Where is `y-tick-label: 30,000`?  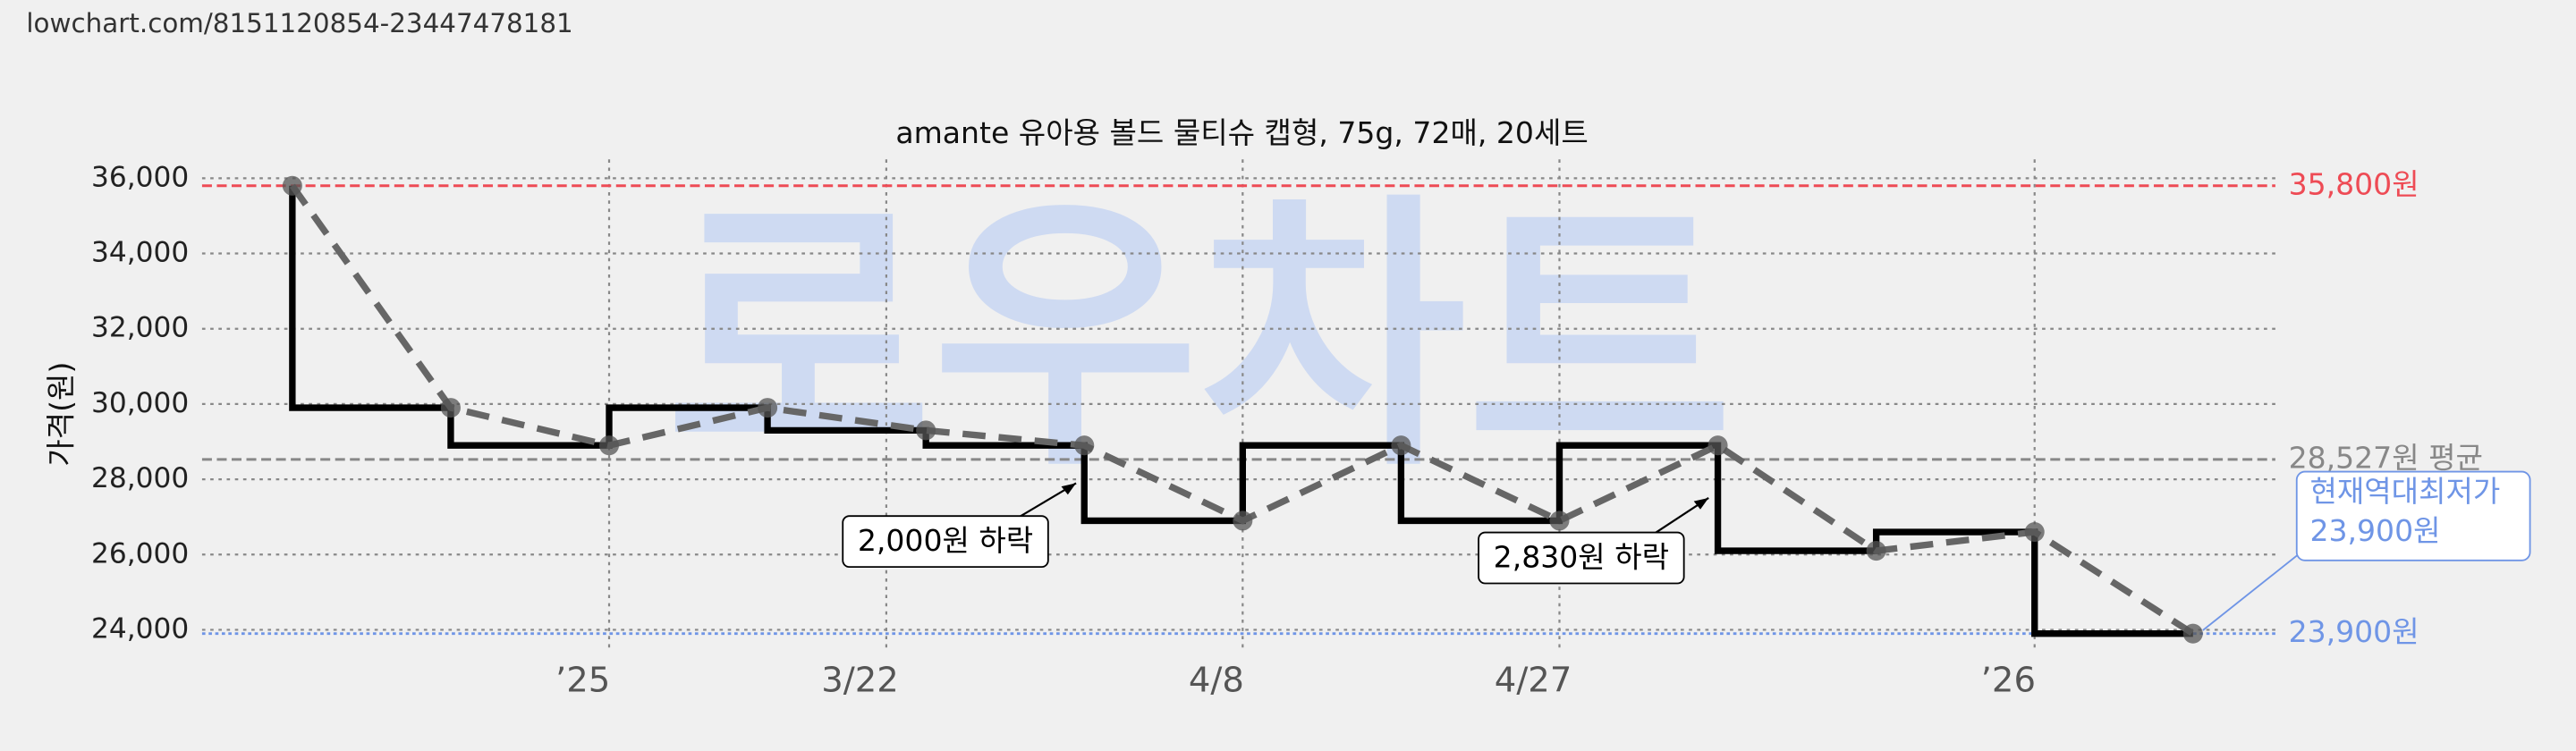 y-tick-label: 30,000 is located at coordinates (140, 403).